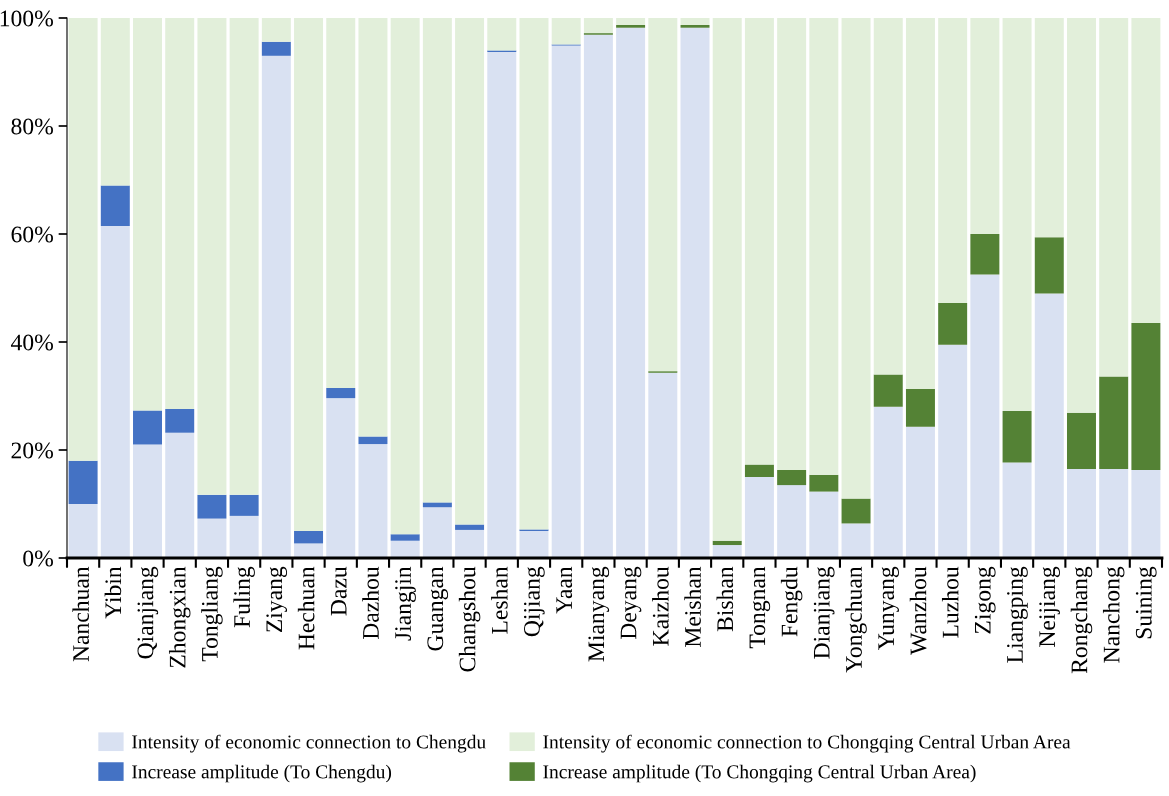 Image resolution: width=1169 pixels, height=796 pixels. Describe the element at coordinates (38, 558) in the screenshot. I see `y-tick-label: 0%` at that location.